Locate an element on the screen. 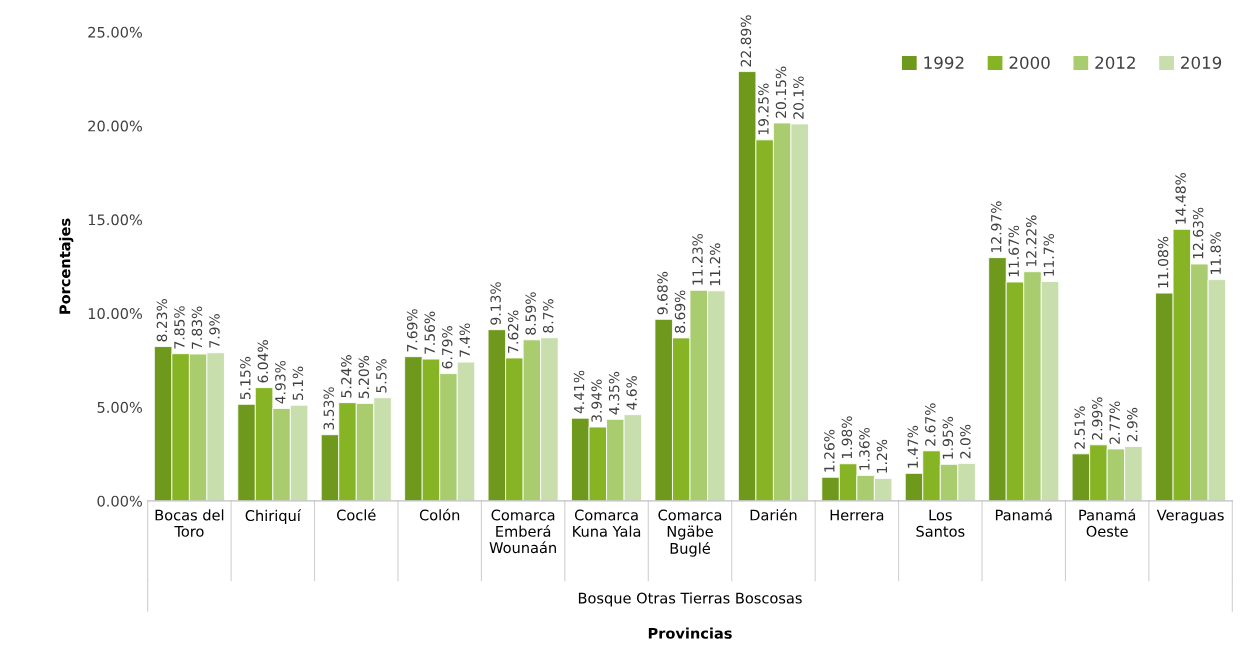 The height and width of the screenshot is (667, 1241). x-tick-label: Darién is located at coordinates (773, 514).